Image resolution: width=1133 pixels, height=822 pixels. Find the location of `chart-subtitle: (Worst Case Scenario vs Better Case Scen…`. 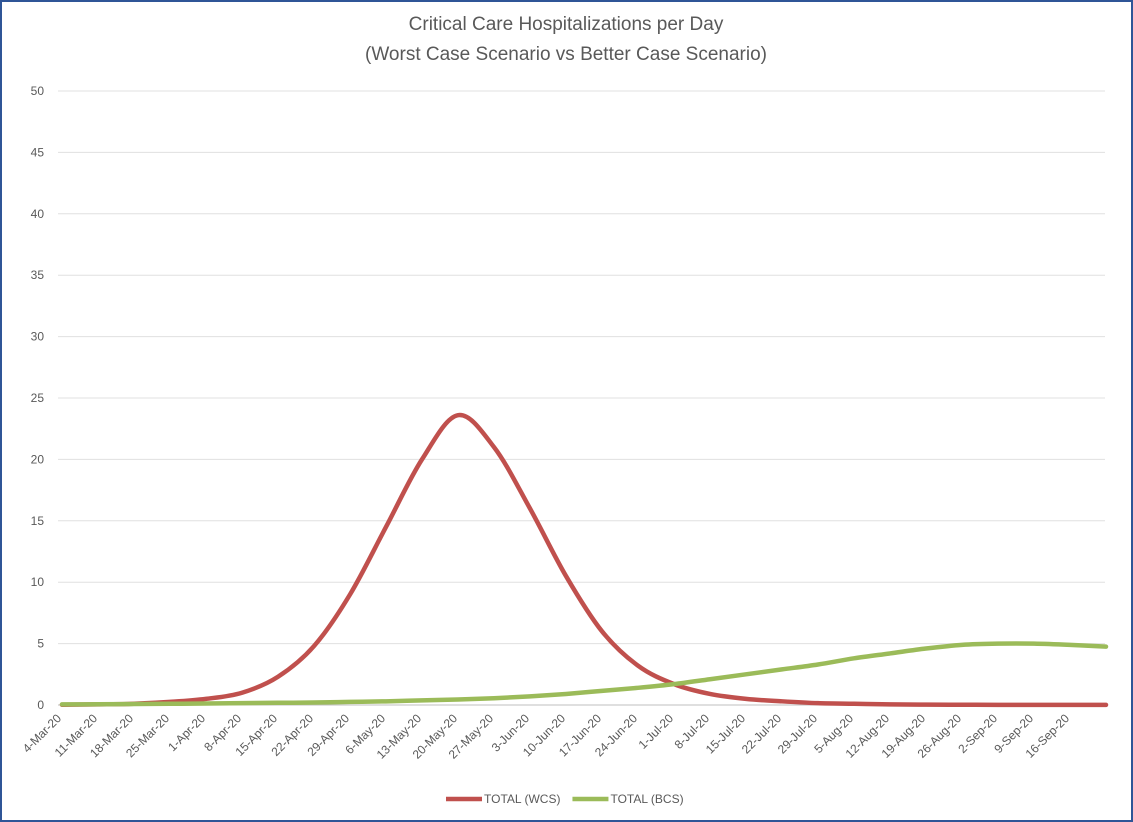

chart-subtitle: (Worst Case Scenario vs Better Case Scen… is located at coordinates (566, 54).